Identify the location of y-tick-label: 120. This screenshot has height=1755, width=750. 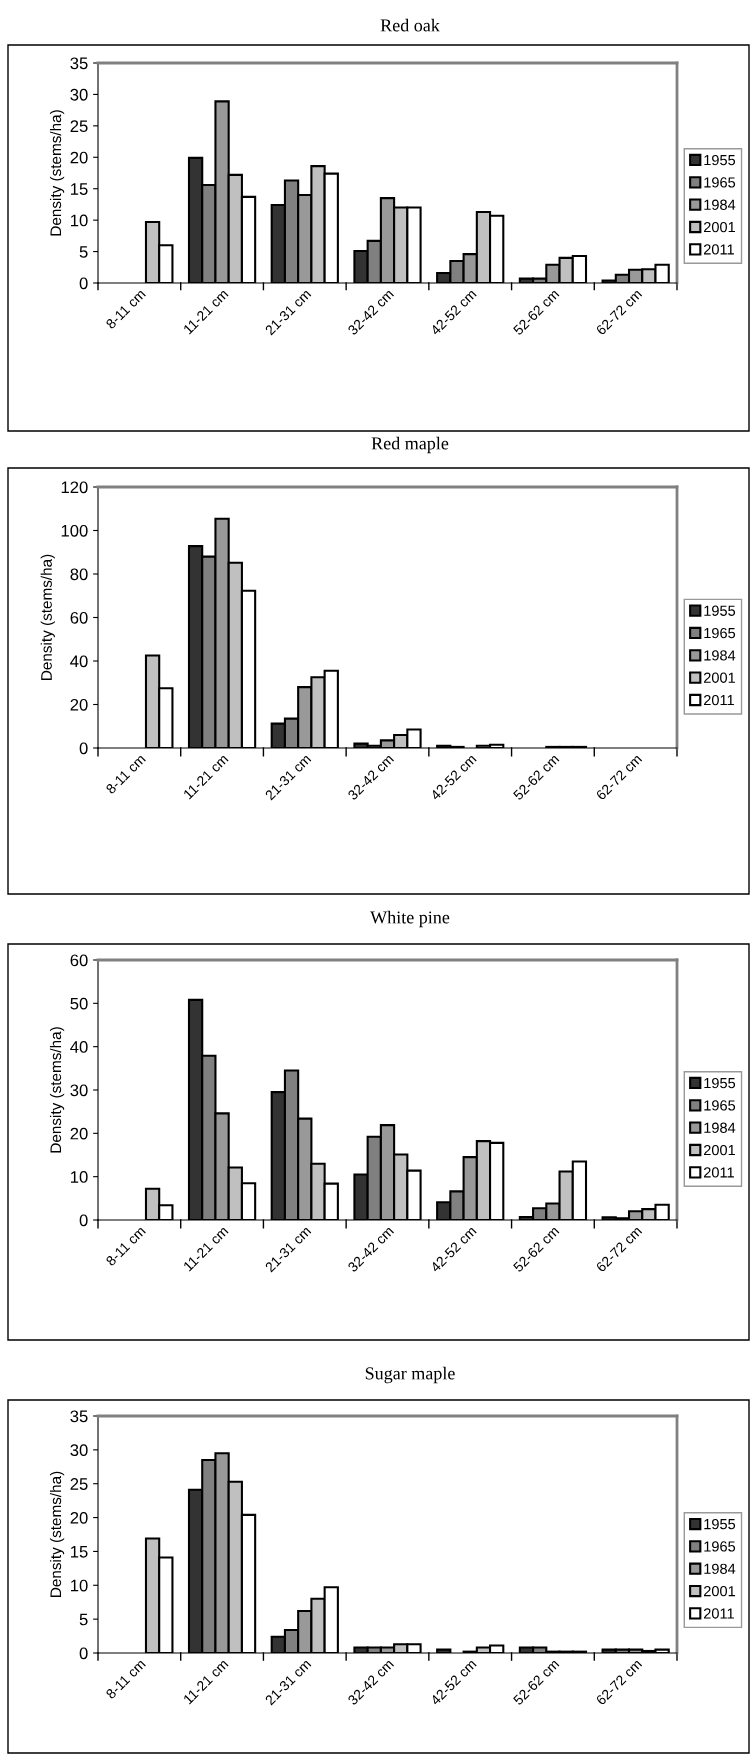
(74, 487).